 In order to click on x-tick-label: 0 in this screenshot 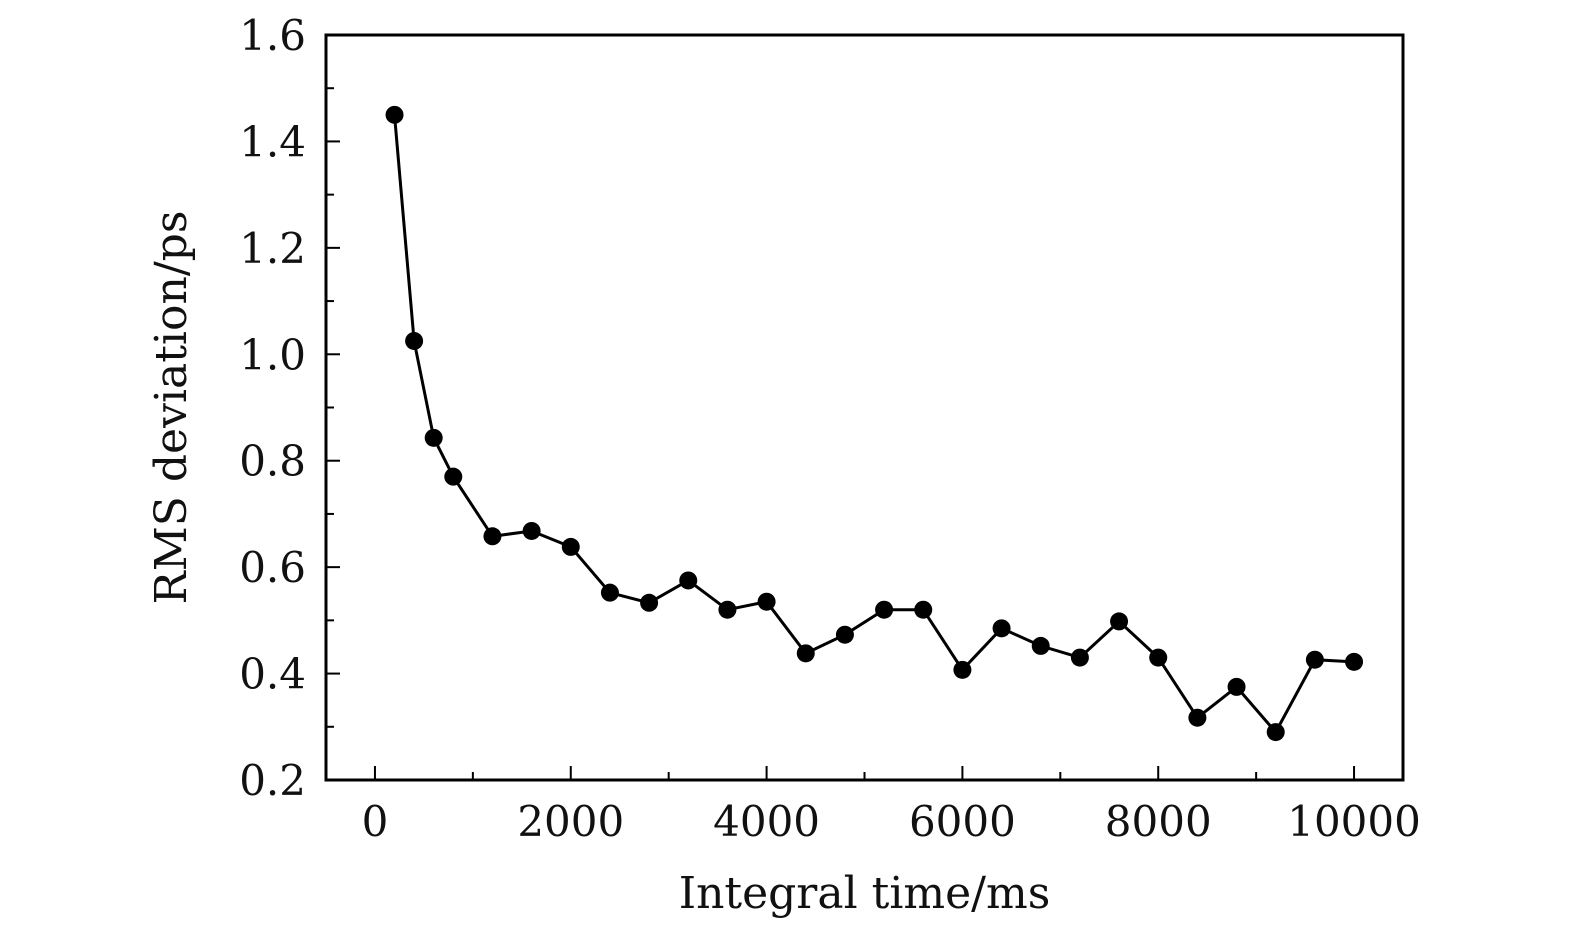, I will do `click(375, 821)`.